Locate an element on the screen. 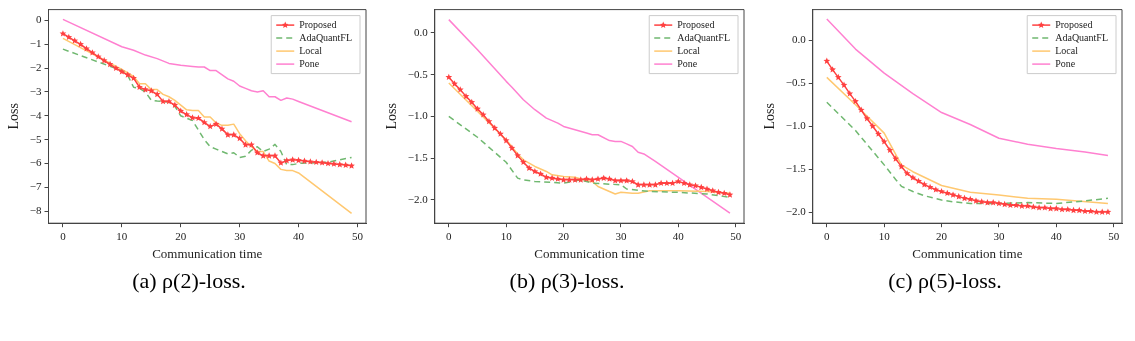 This screenshot has height=341, width=1135. y-tick-label: 0.0 is located at coordinates (799, 39).